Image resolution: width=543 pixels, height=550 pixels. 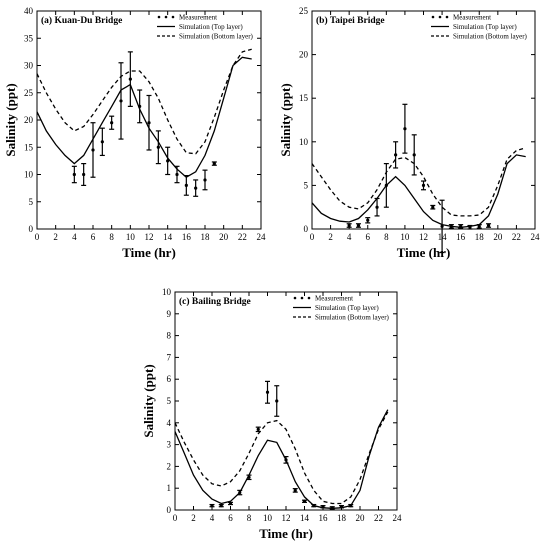 I want to click on chart-b-x-tick-label: 12, so click(x=423, y=237).